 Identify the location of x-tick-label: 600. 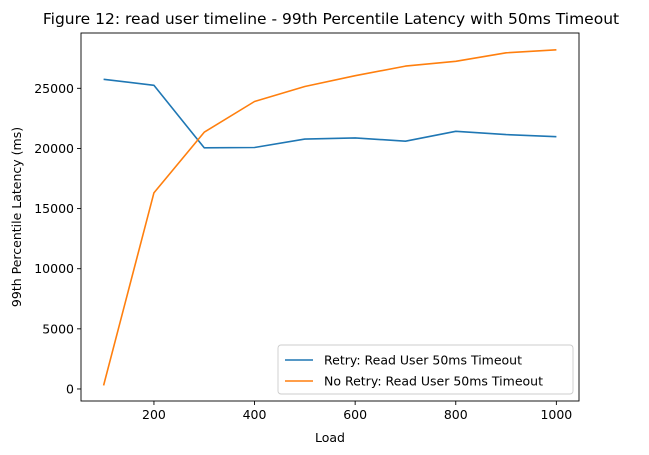
(355, 414).